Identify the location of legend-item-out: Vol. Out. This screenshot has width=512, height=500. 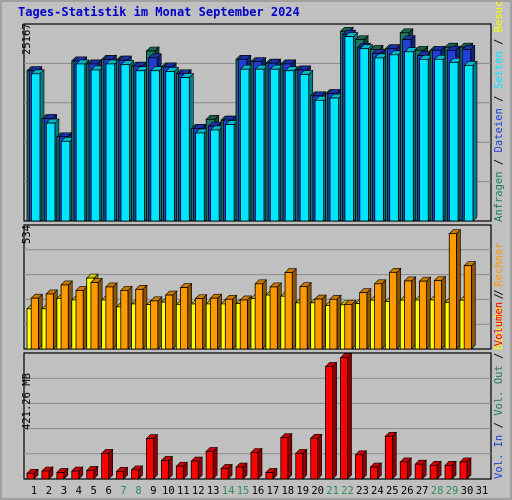
(499, 390).